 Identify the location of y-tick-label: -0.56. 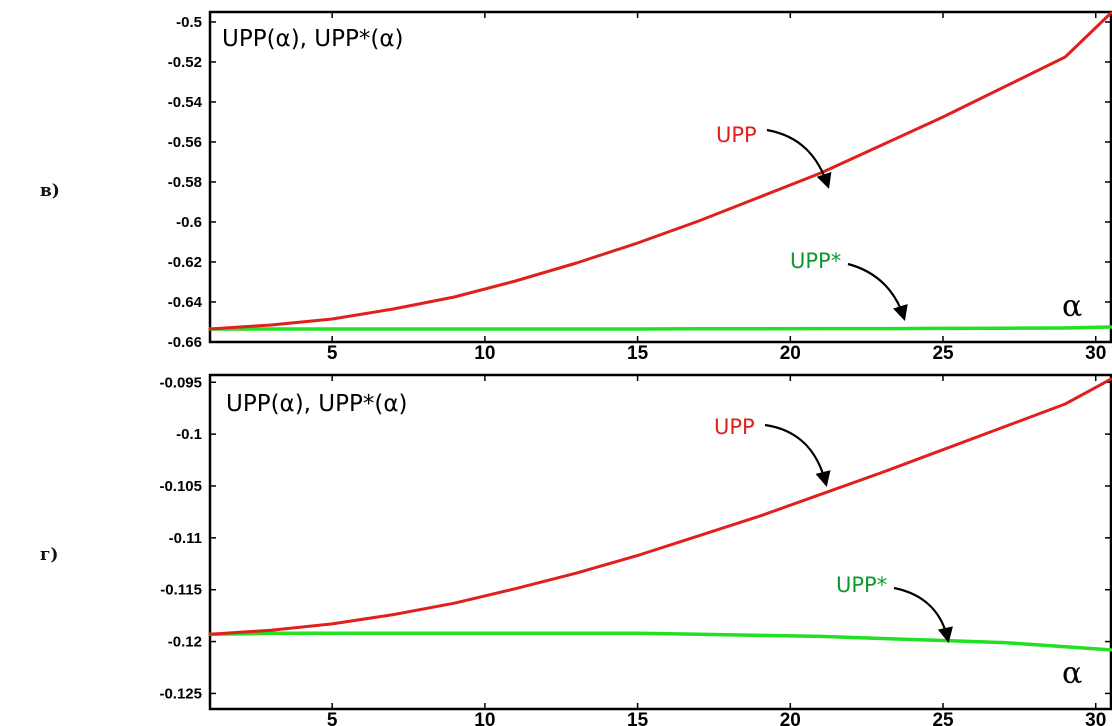
(185, 142).